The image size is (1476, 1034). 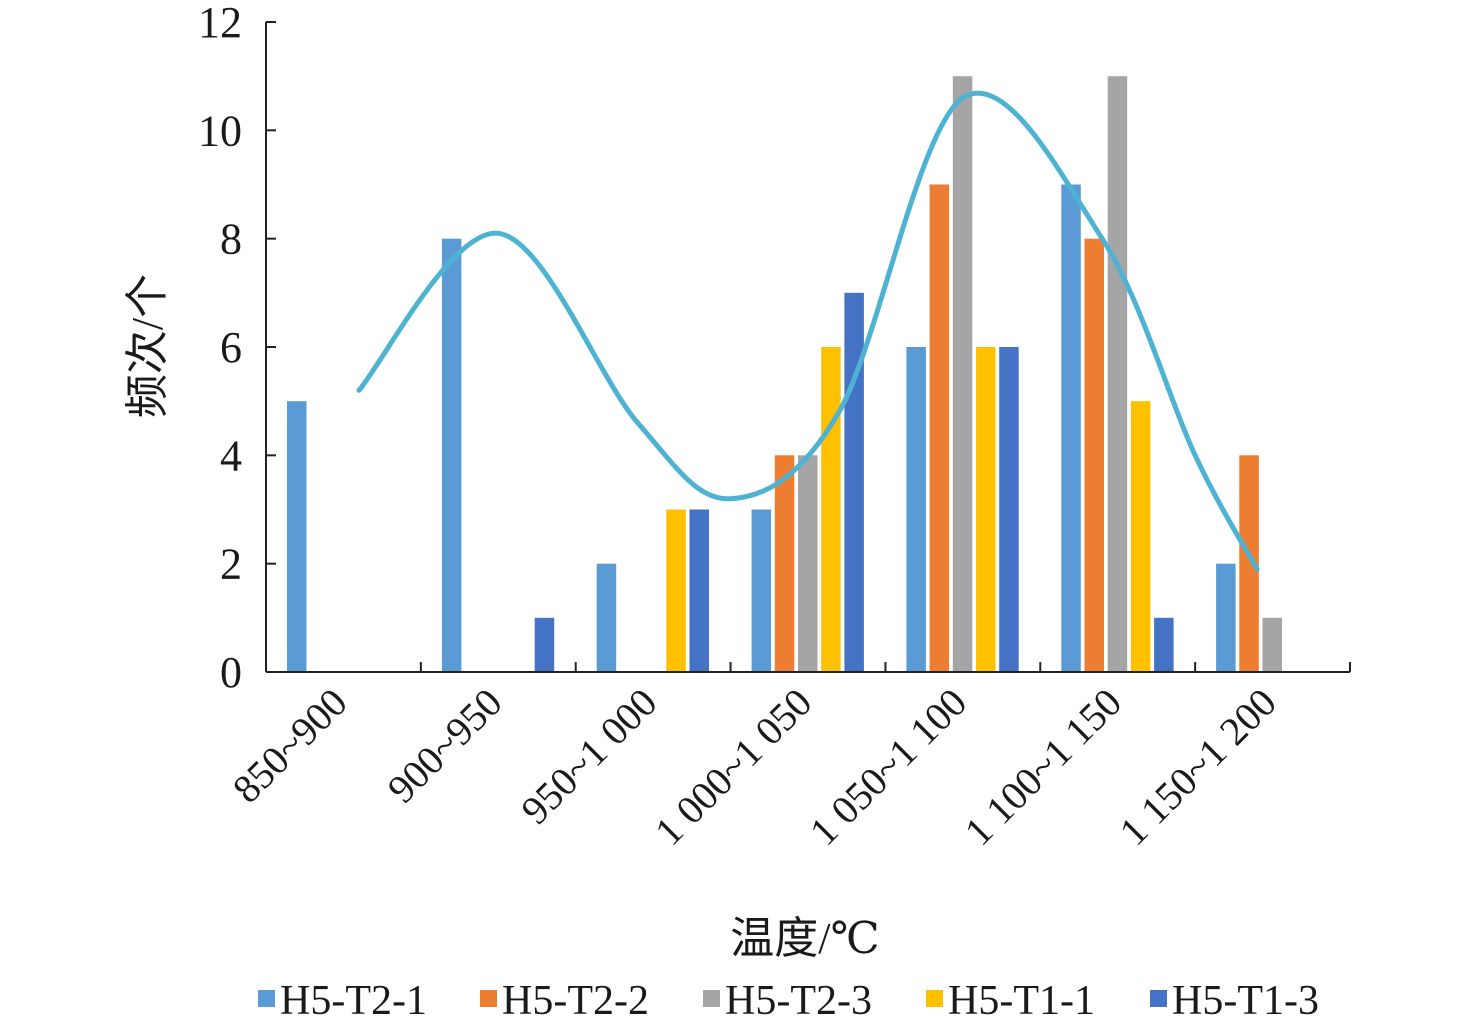 What do you see at coordinates (588, 756) in the screenshot?
I see `x-tick-label: 950~1 000` at bounding box center [588, 756].